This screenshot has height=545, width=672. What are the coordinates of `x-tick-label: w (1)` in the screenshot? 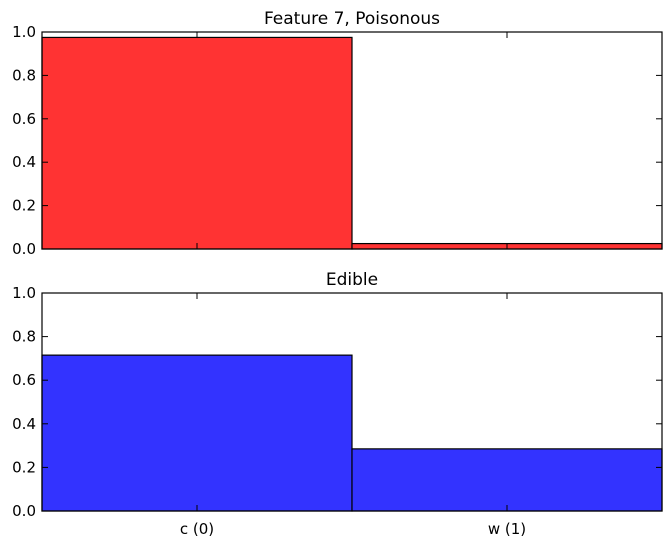 It's located at (507, 529).